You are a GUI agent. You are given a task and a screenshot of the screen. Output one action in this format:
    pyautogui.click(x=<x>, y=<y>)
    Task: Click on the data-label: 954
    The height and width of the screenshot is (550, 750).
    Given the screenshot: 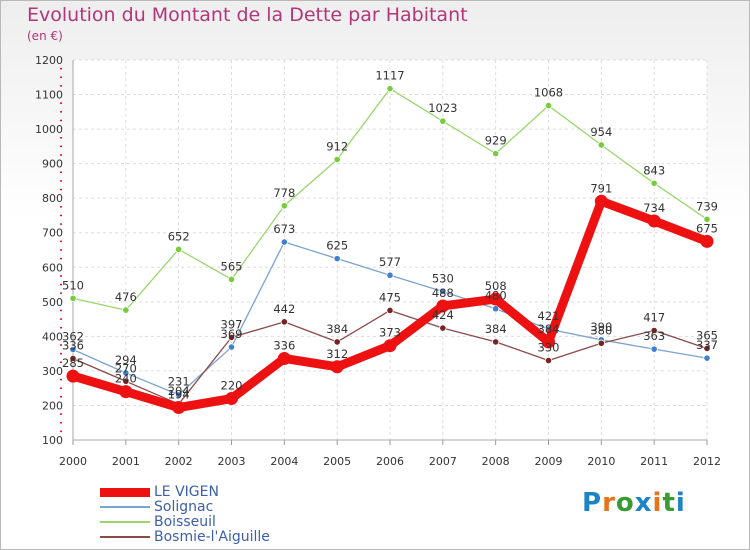 What is the action you would take?
    pyautogui.click(x=601, y=132)
    